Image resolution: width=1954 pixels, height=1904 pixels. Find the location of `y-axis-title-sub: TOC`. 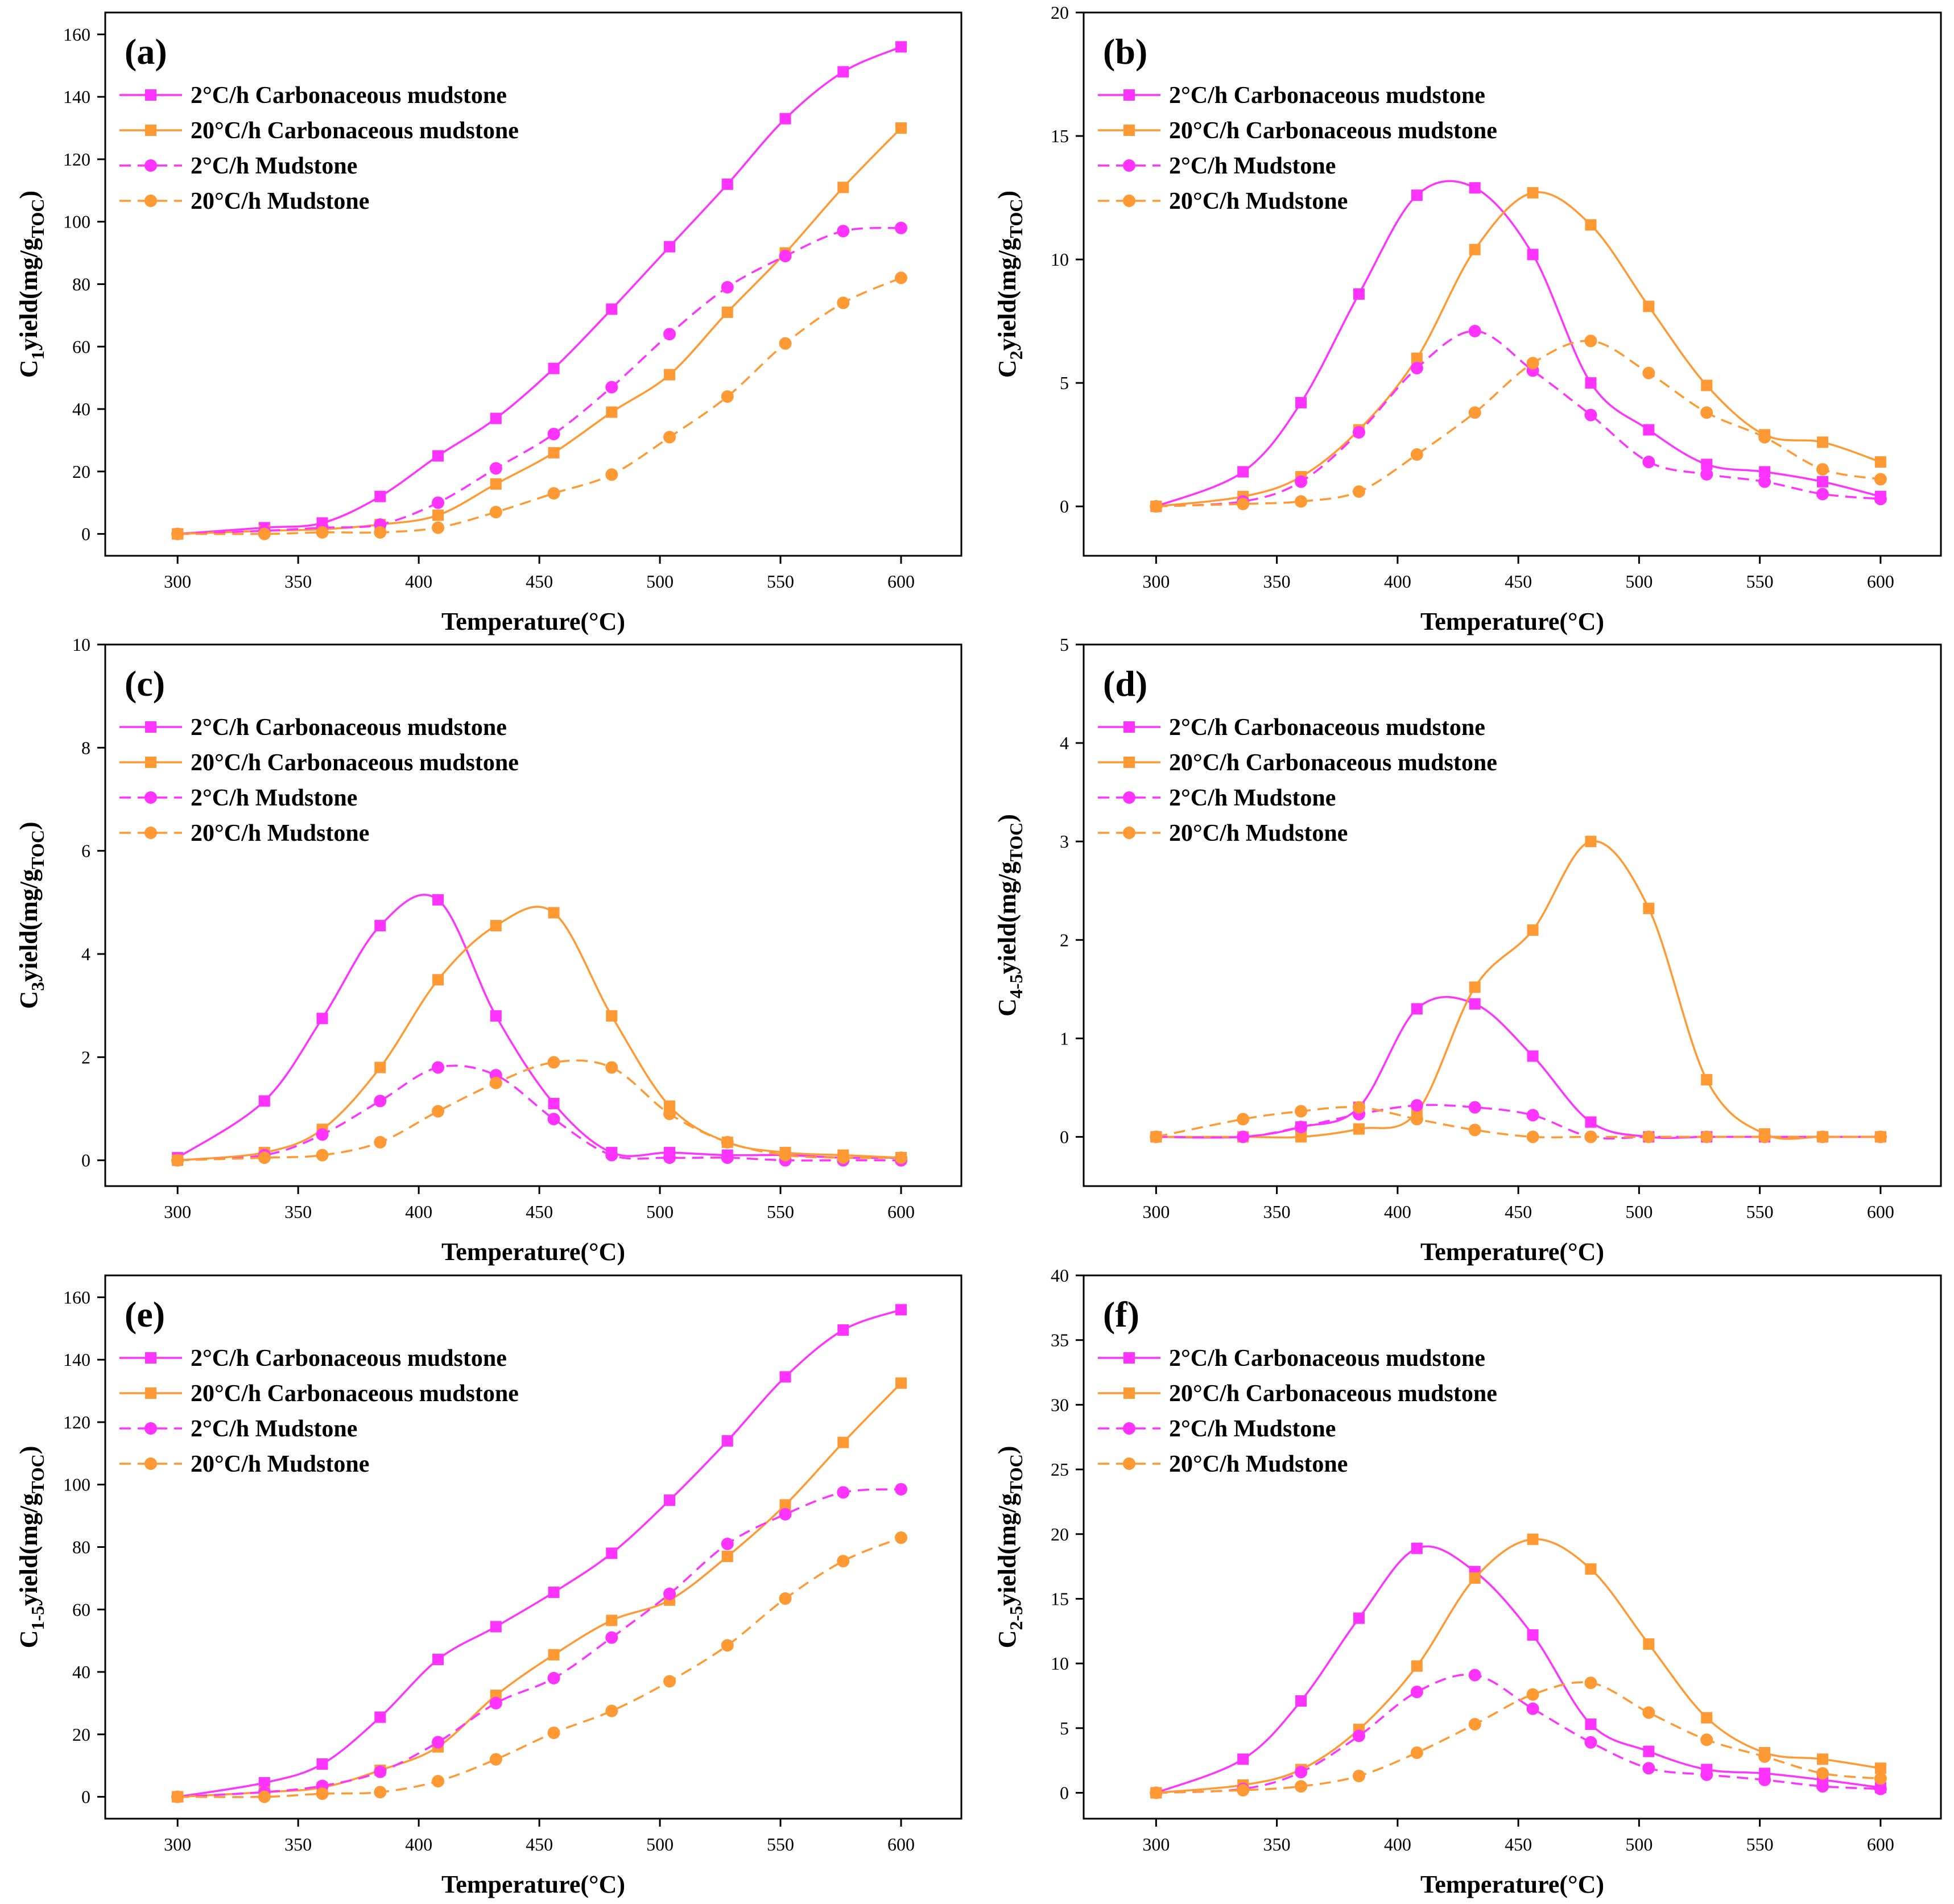

y-axis-title-sub: TOC is located at coordinates (1016, 842).